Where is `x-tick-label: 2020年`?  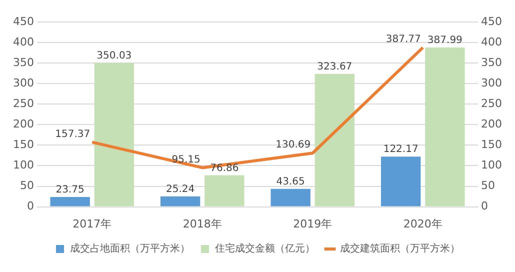
x-tick-label: 2020年 is located at coordinates (422, 223).